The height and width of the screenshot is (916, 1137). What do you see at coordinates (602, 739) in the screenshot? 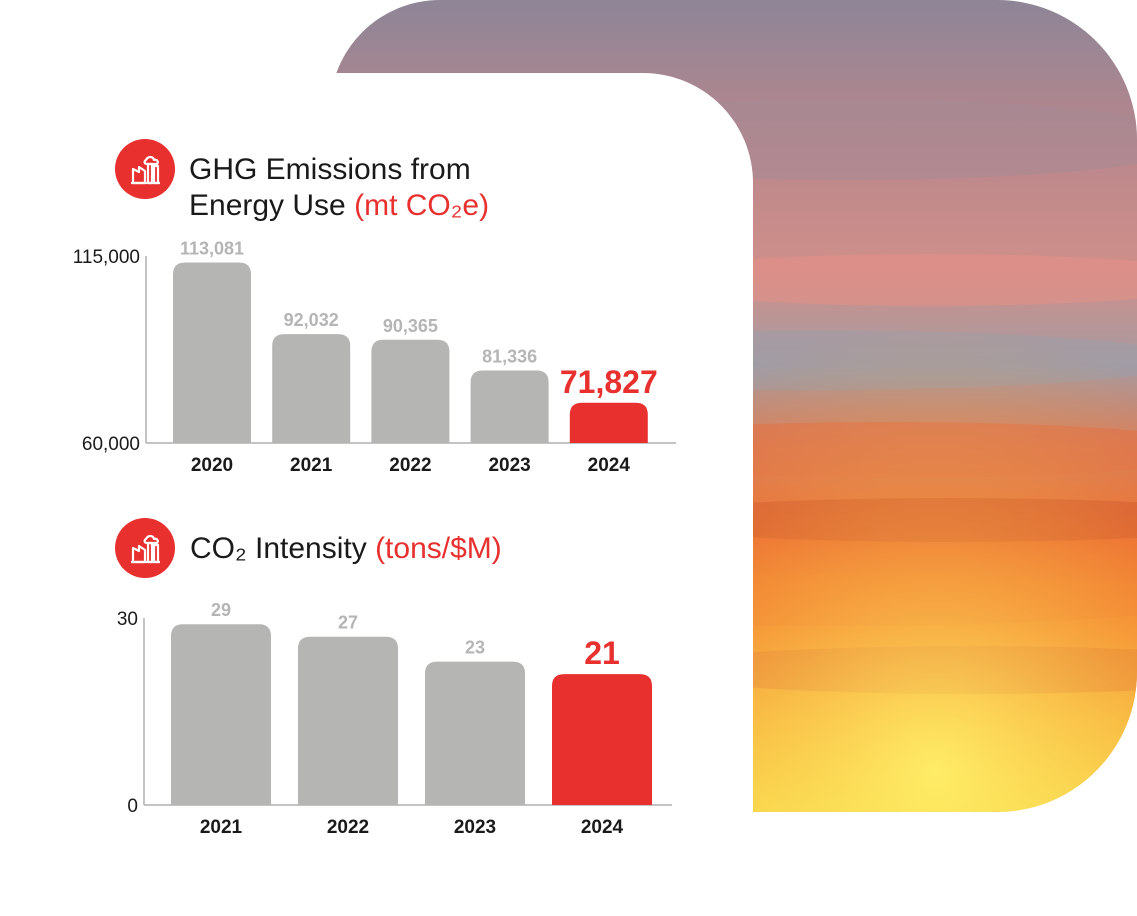
I see `chart2-bar-2024` at bounding box center [602, 739].